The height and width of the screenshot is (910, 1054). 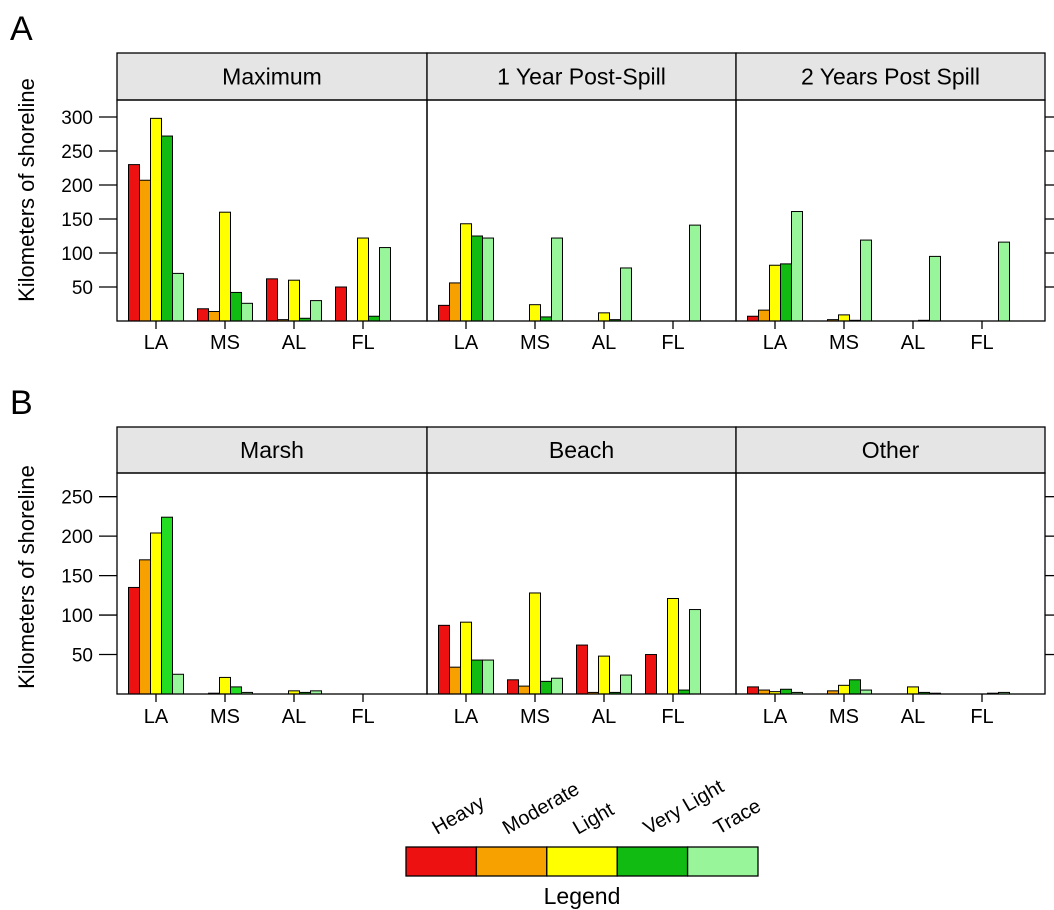 What do you see at coordinates (511, 861) in the screenshot?
I see `legend-swatch-moderate` at bounding box center [511, 861].